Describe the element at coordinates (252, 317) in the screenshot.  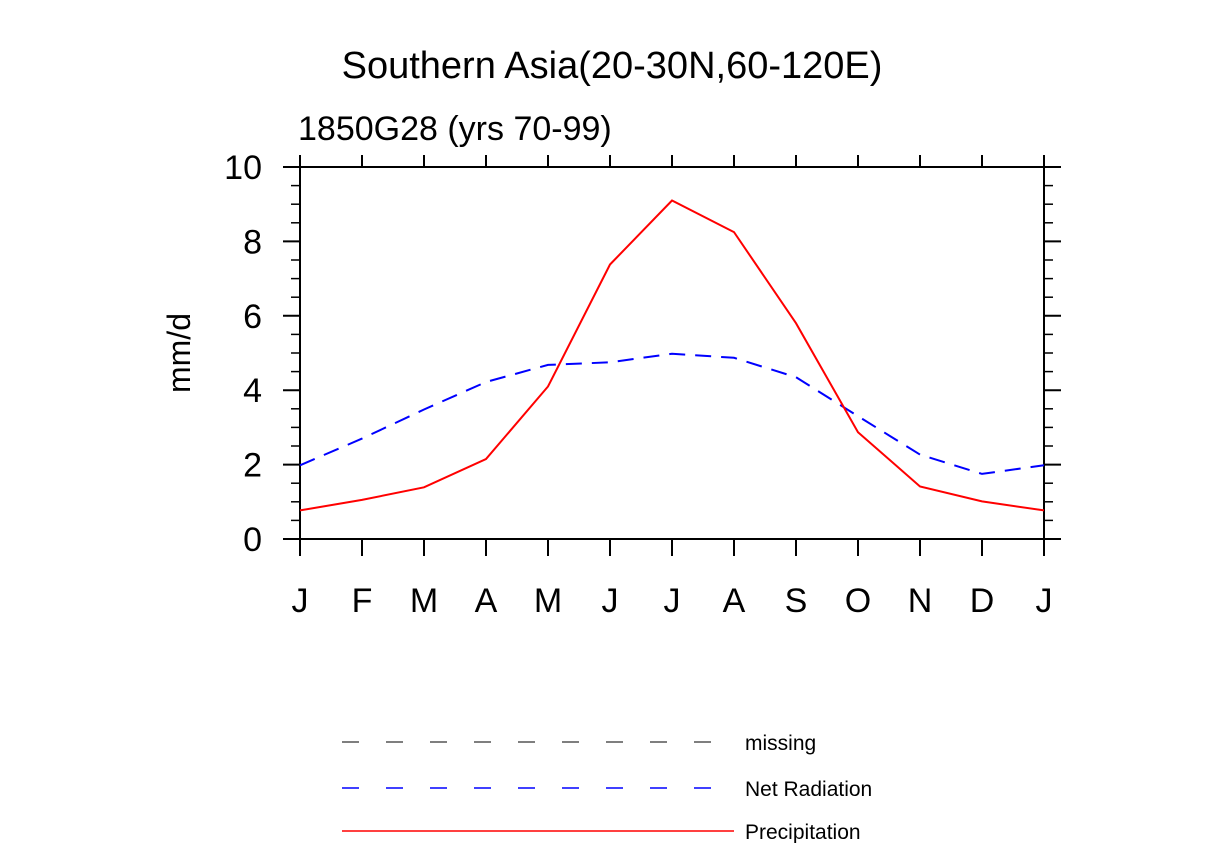
I see `y-tick-label: 6` at that location.